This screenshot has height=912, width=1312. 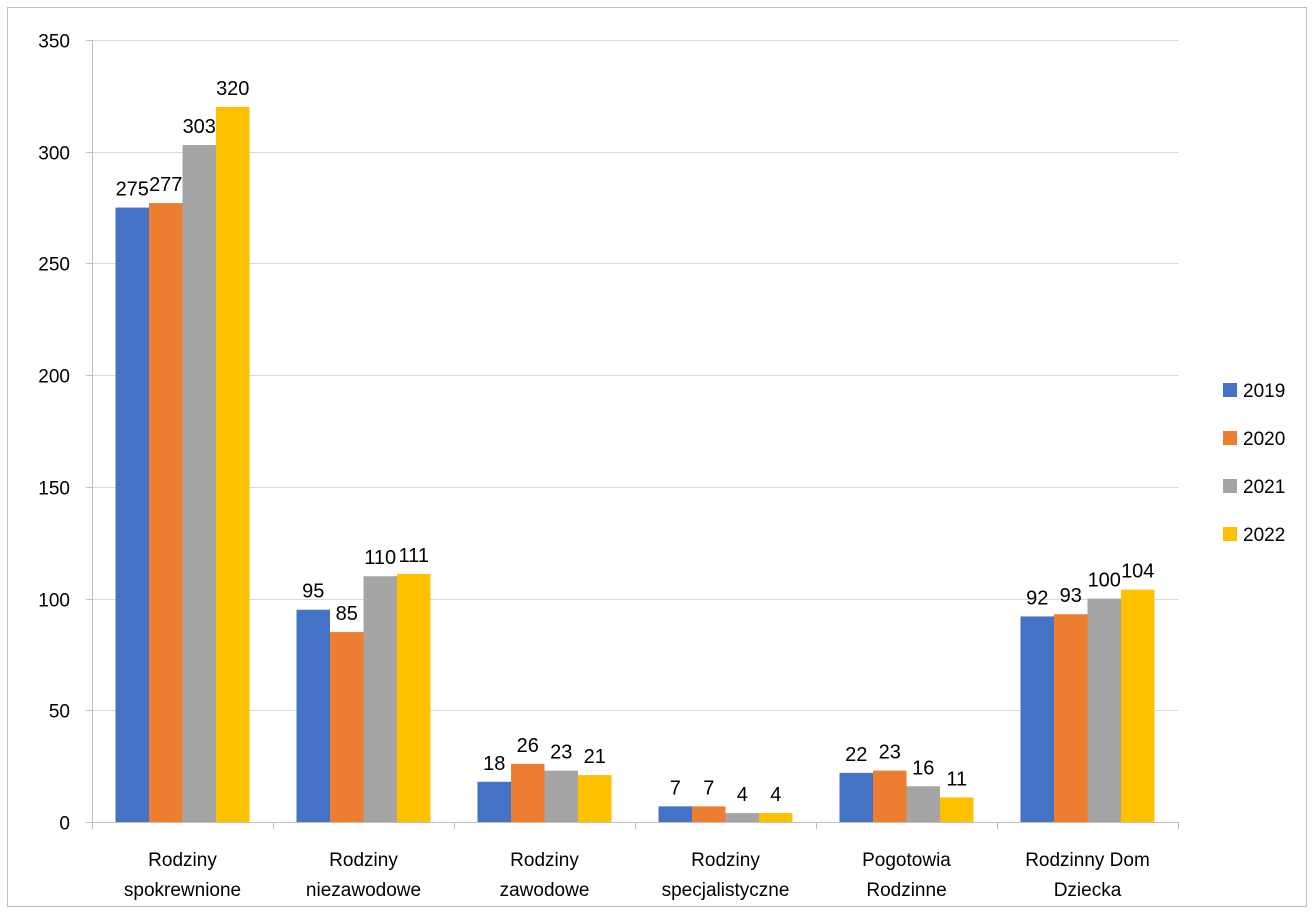 I want to click on x-tick-label: Dziecka, so click(x=1088, y=890).